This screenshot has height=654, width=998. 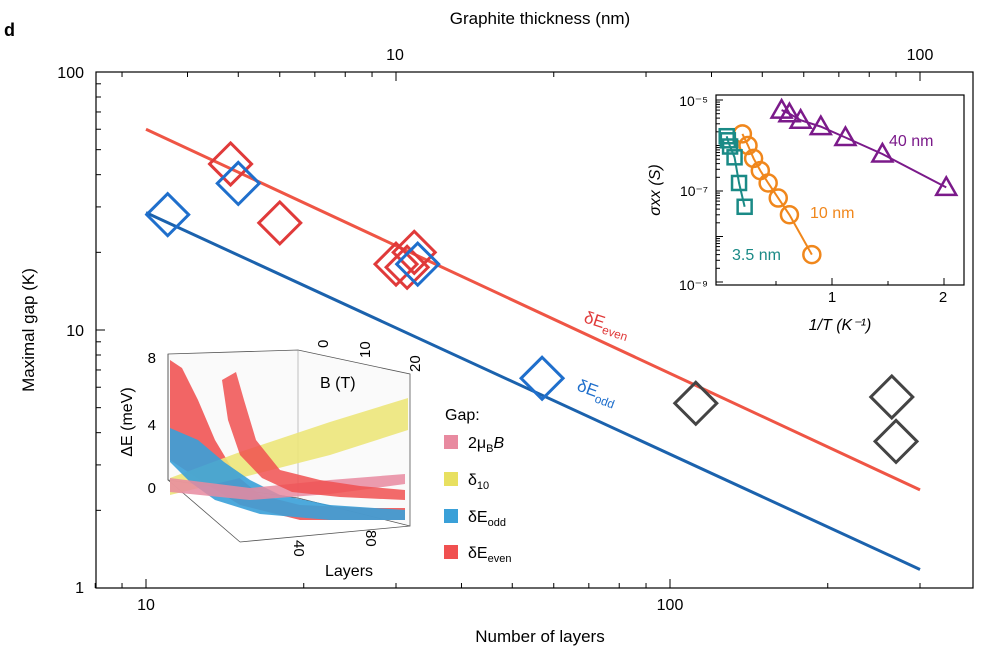 What do you see at coordinates (313, 436) in the screenshot?
I see `surface-delta-even-upper` at bounding box center [313, 436].